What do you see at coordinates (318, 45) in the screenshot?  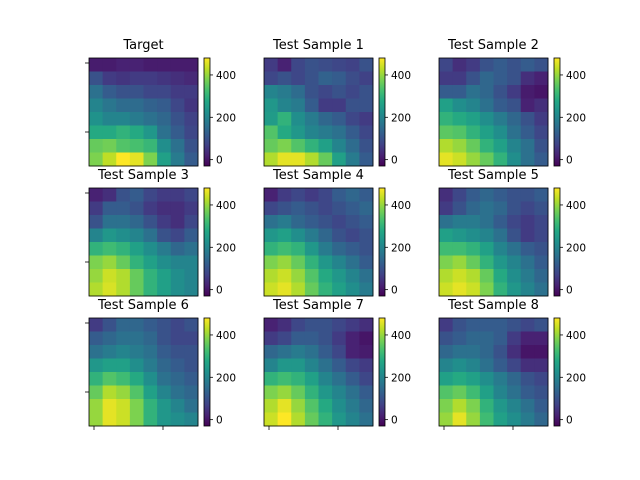 I see `panel-title: Test Sample 1` at bounding box center [318, 45].